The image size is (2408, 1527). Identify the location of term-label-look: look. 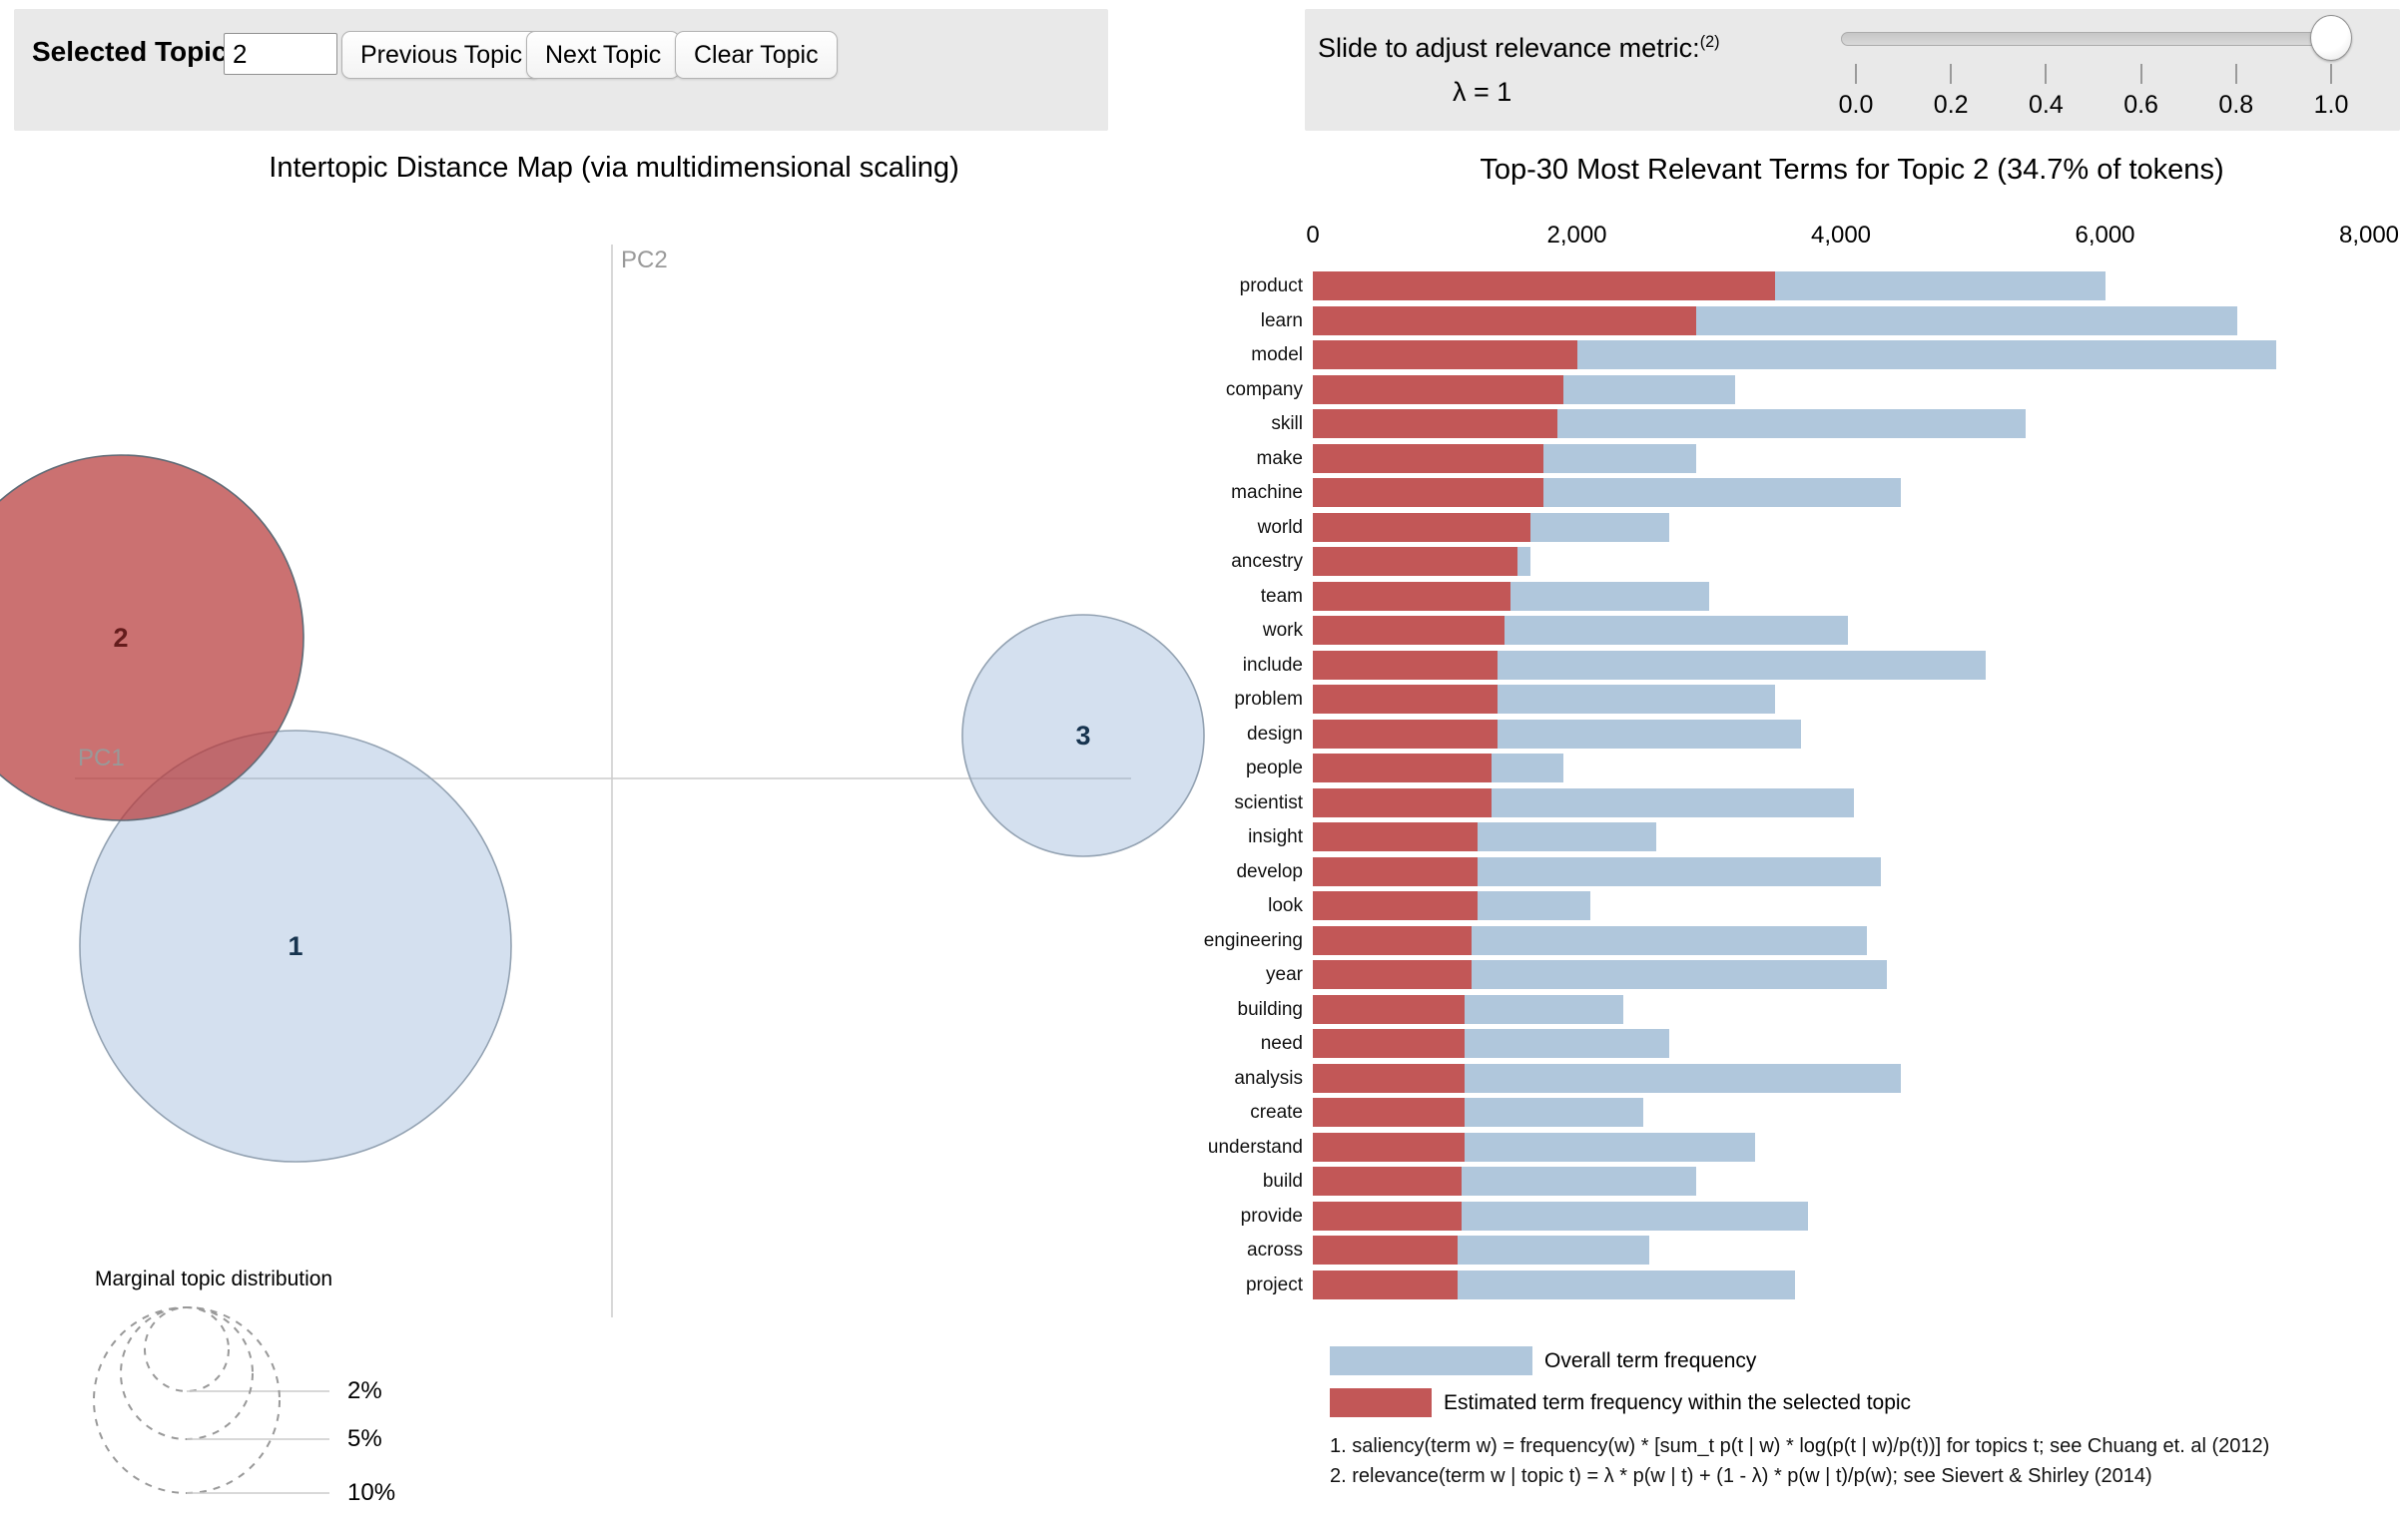
(1286, 905).